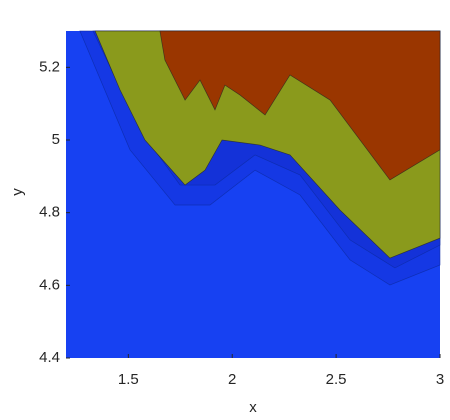  What do you see at coordinates (49, 66) in the screenshot?
I see `y-tick-label: 5.2` at bounding box center [49, 66].